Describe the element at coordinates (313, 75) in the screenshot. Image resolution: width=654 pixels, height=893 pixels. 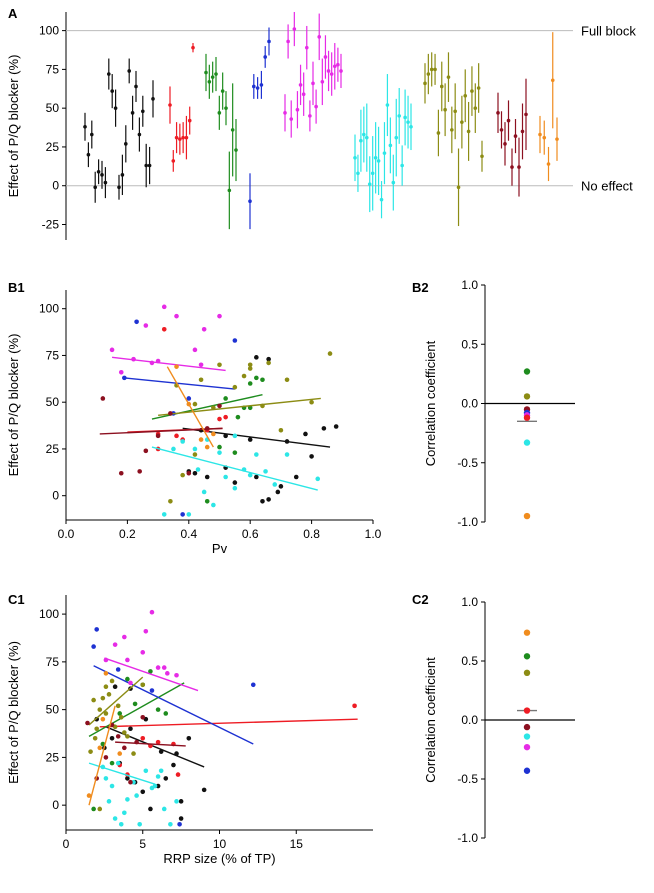
I see `group-magenta` at that location.